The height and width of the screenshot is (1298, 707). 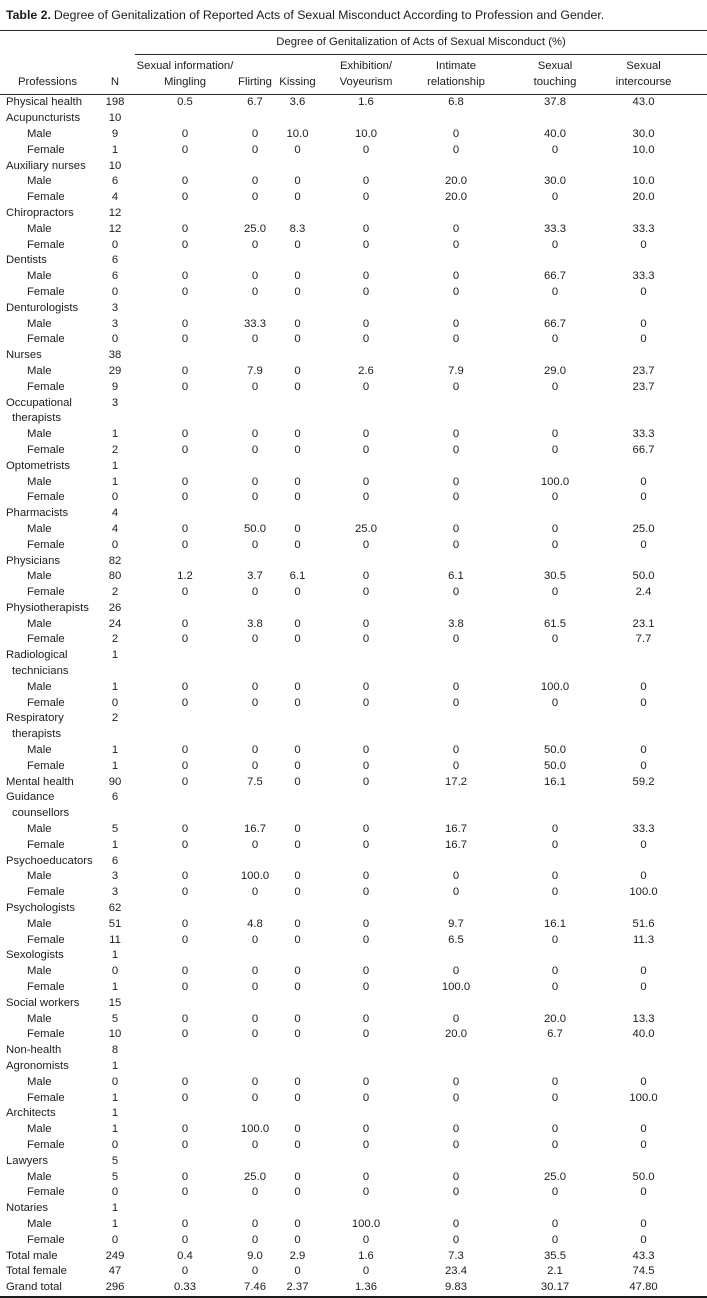 I want to click on profession-cell: Architects, so click(x=31, y=1113).